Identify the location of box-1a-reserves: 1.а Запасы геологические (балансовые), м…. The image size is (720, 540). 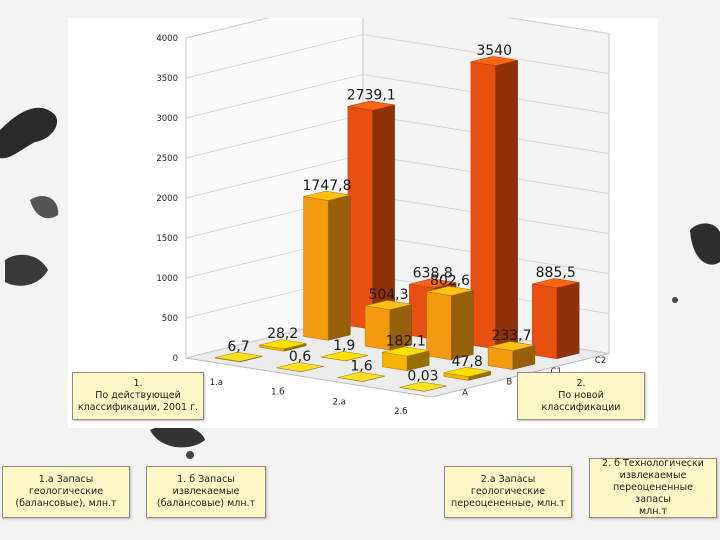
(66, 492).